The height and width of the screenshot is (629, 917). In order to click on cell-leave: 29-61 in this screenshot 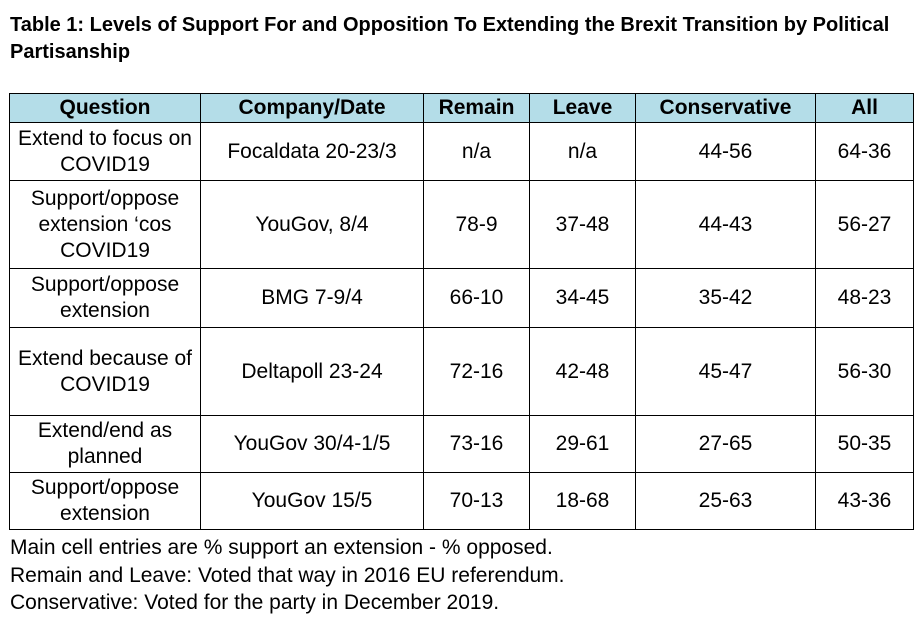, I will do `click(582, 444)`.